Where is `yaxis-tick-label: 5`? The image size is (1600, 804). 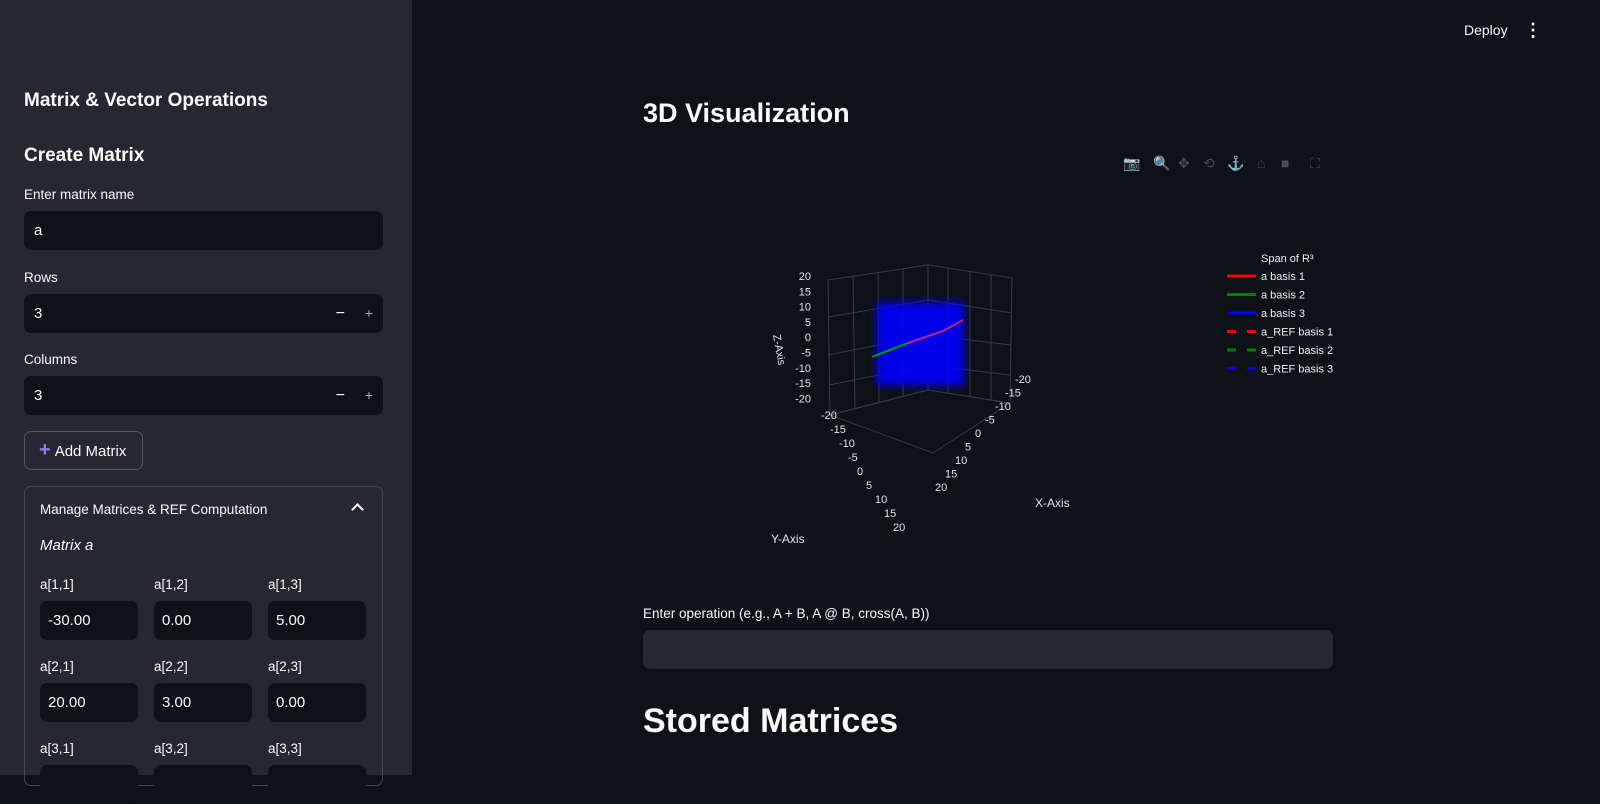 yaxis-tick-label: 5 is located at coordinates (869, 486).